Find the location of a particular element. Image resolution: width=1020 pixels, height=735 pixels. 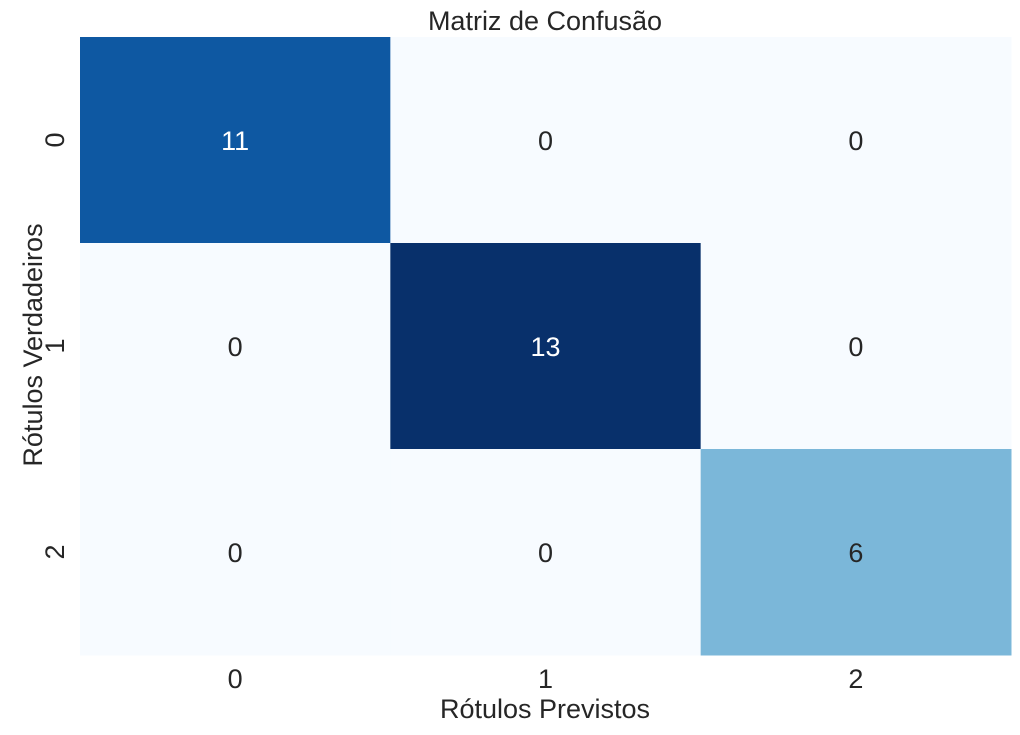

heatmap-cell-r2-c0 is located at coordinates (235, 552).